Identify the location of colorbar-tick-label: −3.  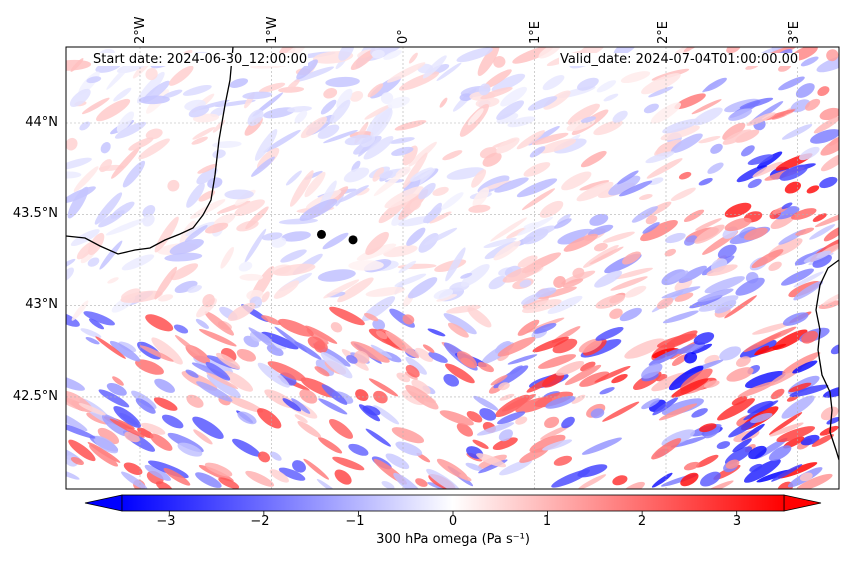
(166, 521).